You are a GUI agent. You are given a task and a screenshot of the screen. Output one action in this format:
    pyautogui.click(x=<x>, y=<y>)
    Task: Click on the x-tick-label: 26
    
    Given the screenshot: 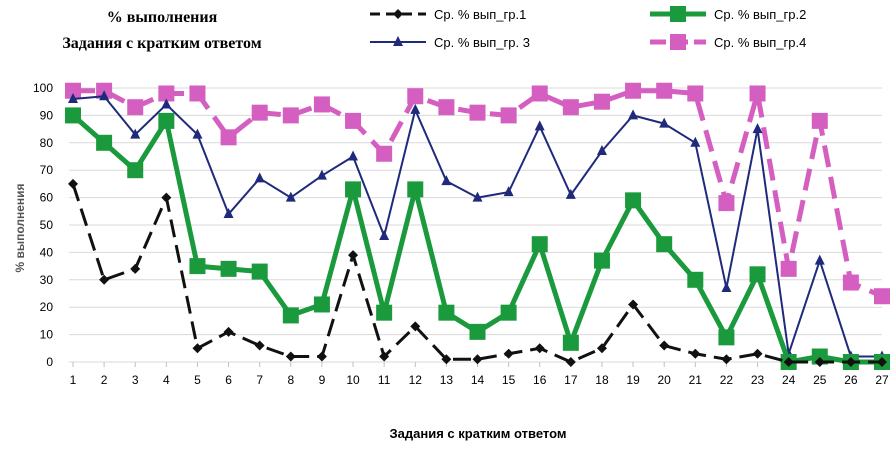 What is the action you would take?
    pyautogui.click(x=851, y=380)
    